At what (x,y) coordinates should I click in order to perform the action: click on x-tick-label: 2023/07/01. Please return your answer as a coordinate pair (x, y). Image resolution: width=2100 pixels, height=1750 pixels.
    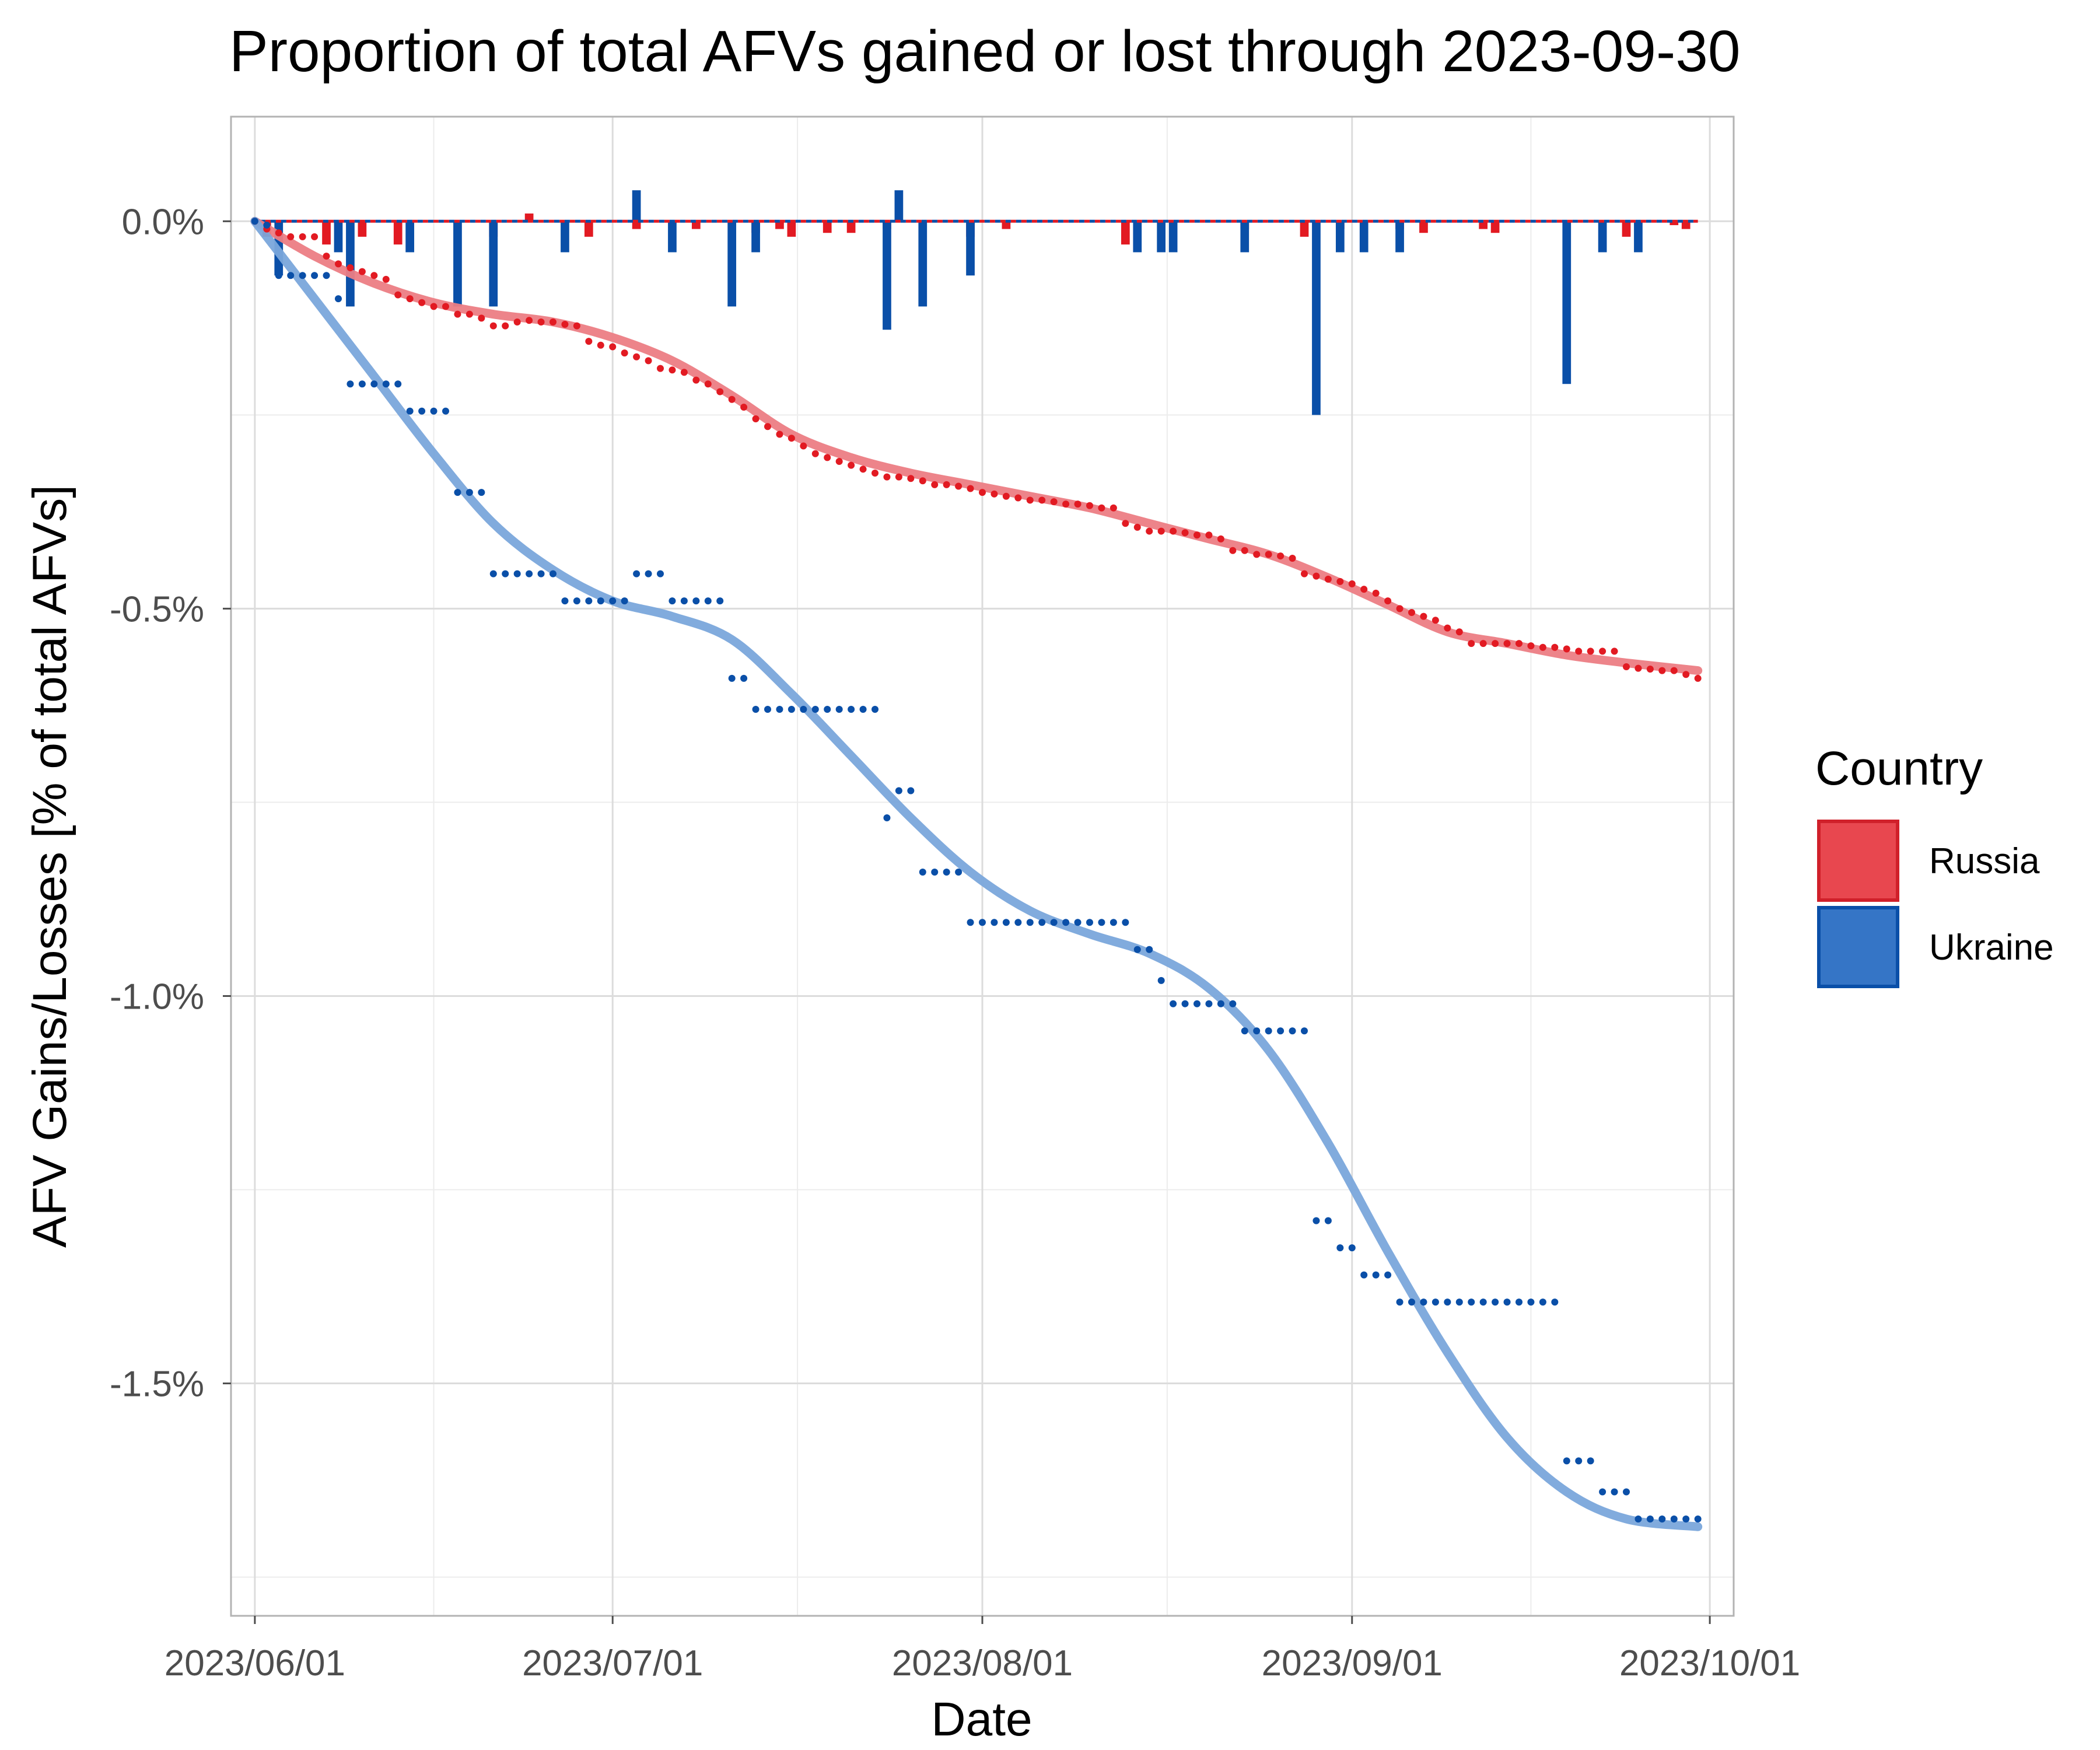
    Looking at the image, I should click on (612, 1664).